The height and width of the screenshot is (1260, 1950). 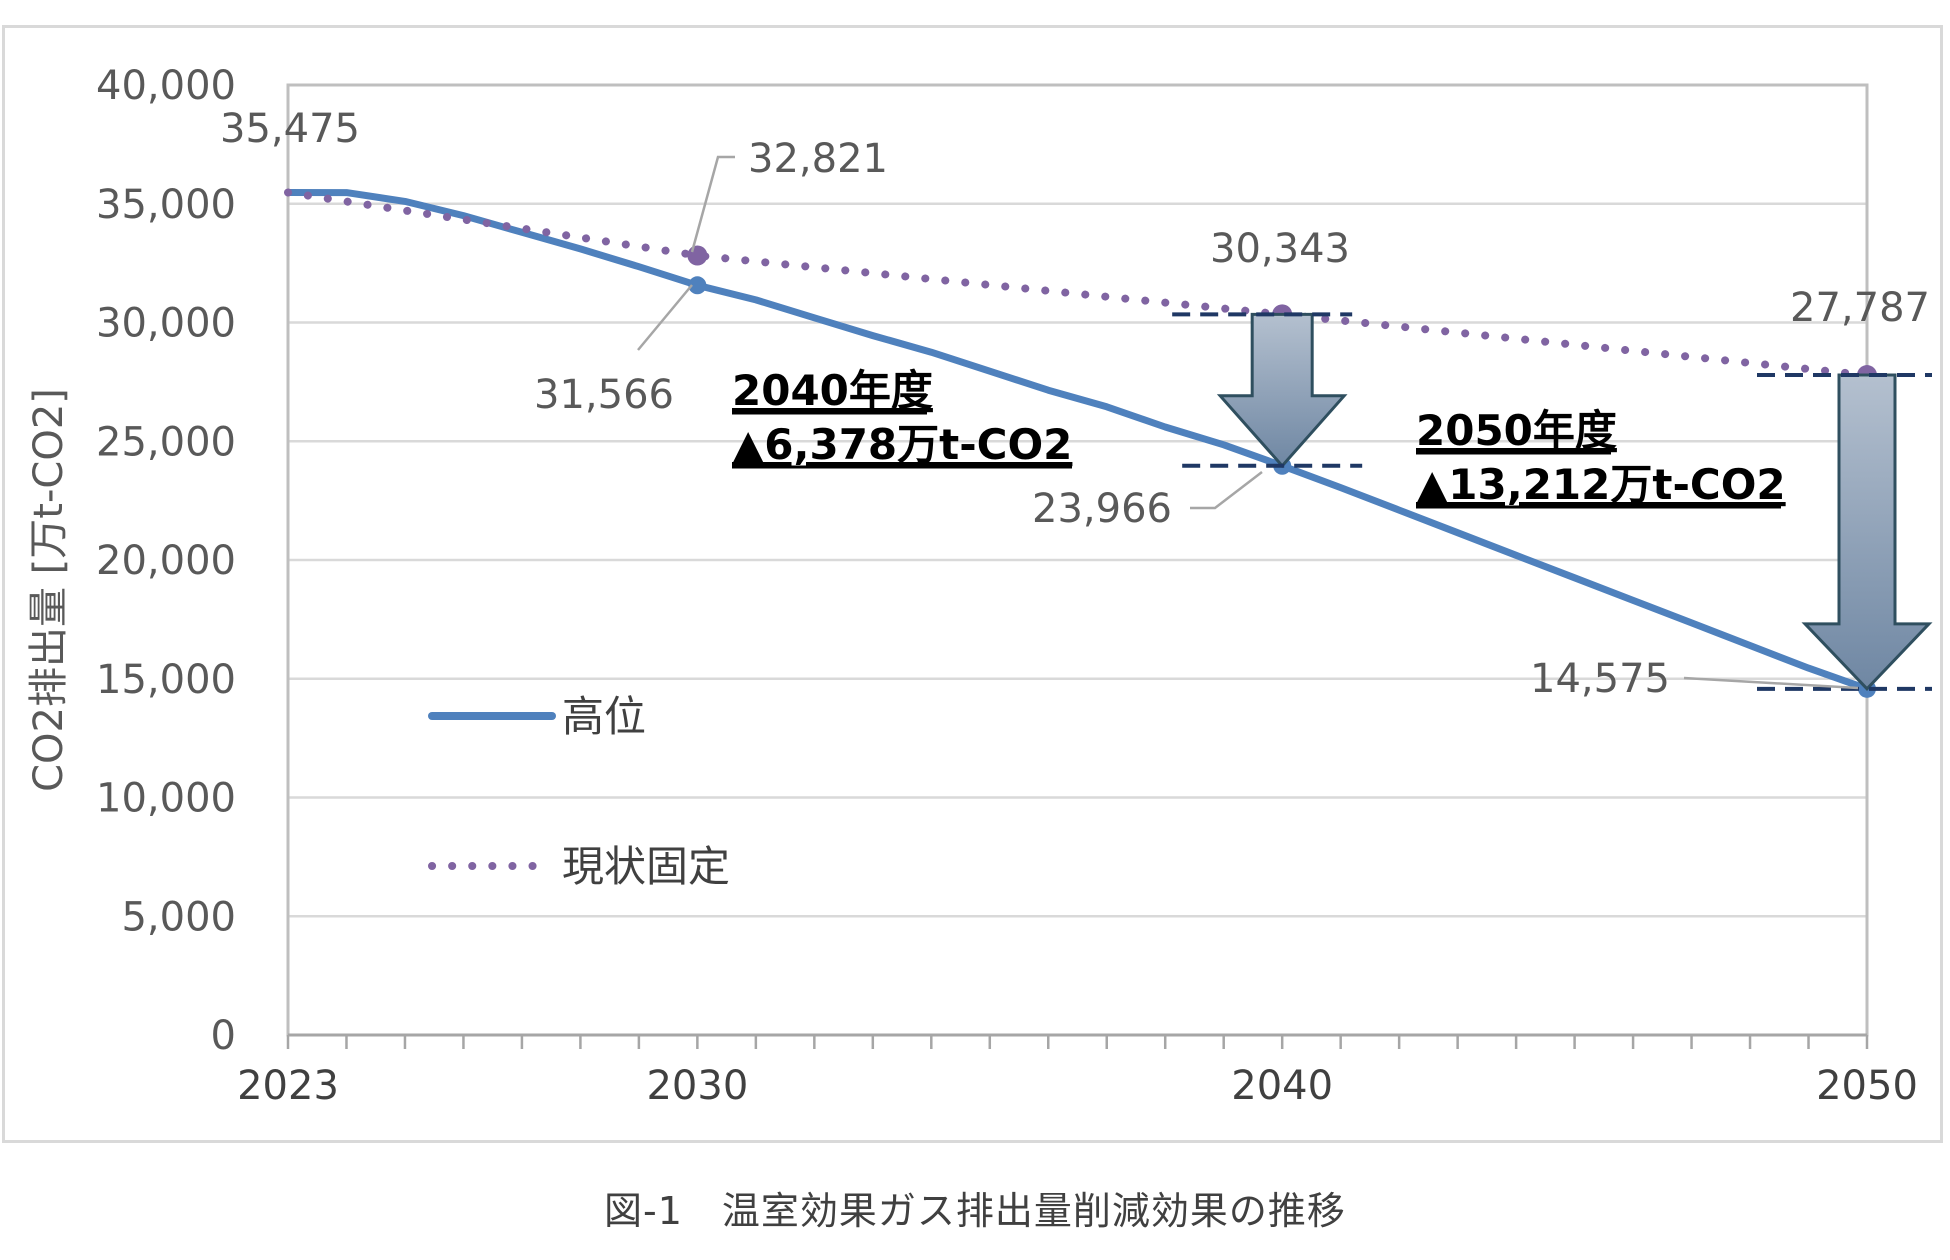 What do you see at coordinates (290, 129) in the screenshot?
I see `data-label: 35,475` at bounding box center [290, 129].